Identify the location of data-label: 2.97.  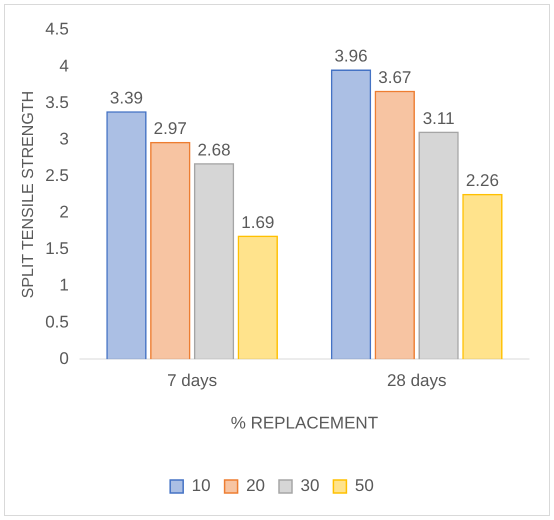
(170, 128).